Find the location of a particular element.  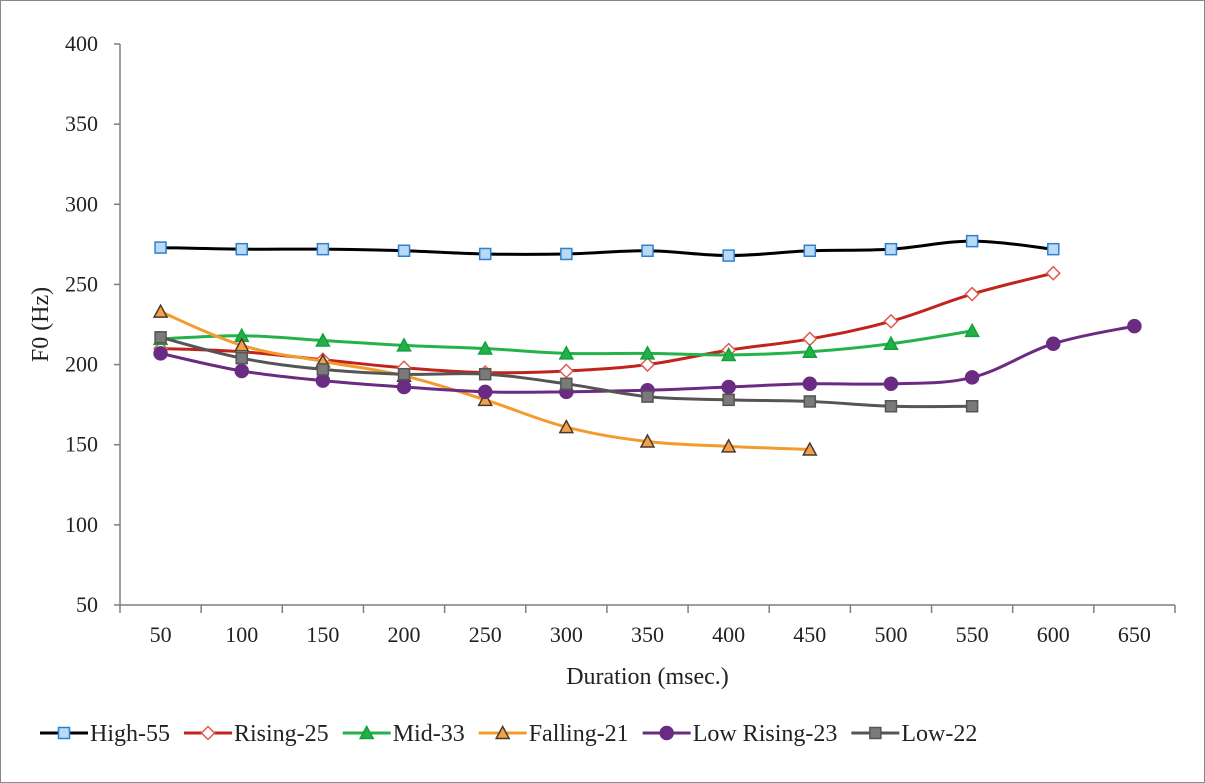

x-tick-label: 50 is located at coordinates (161, 634).